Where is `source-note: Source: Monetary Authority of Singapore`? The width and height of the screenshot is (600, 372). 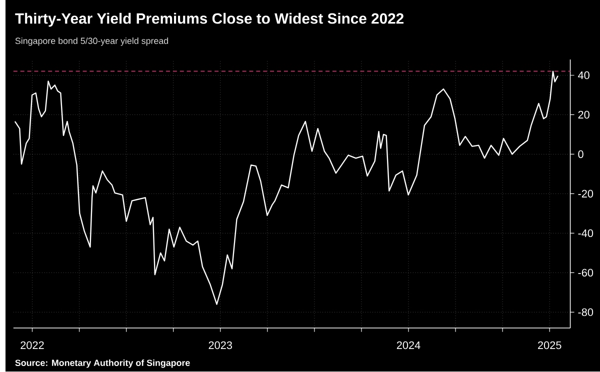
source-note: Source: Monetary Authority of Singapore is located at coordinates (102, 364).